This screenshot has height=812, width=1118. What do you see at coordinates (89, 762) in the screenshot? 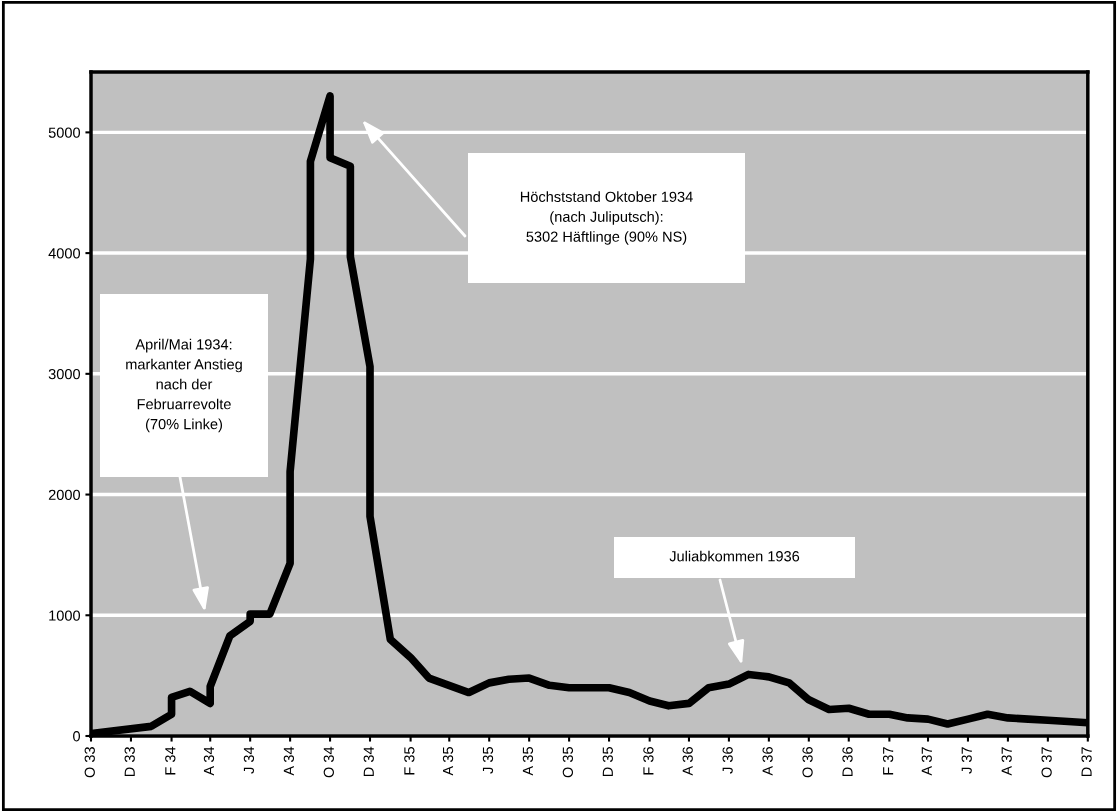
I see `x-tick-label: O 33` at bounding box center [89, 762].